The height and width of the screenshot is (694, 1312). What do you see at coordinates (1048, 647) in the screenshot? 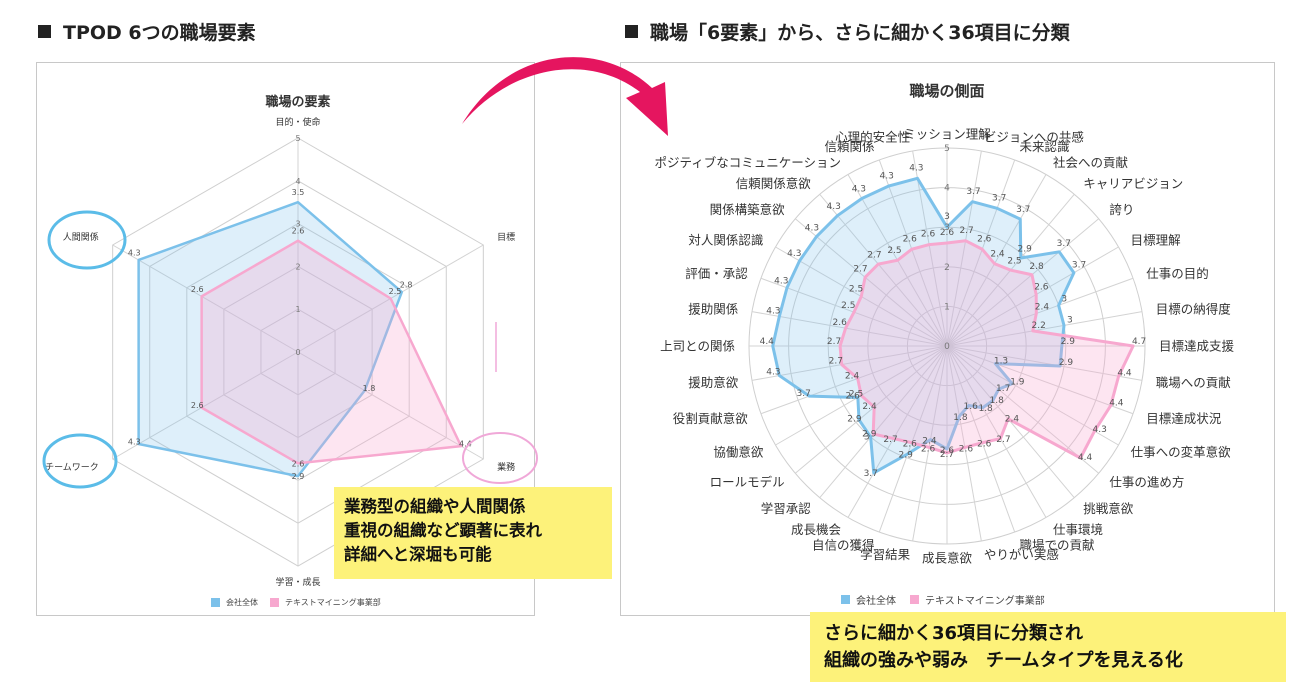
I see `right-callout: さらに細かく36項目に分類され 組織の強みや弱み チームタイプを見える化` at bounding box center [1048, 647].